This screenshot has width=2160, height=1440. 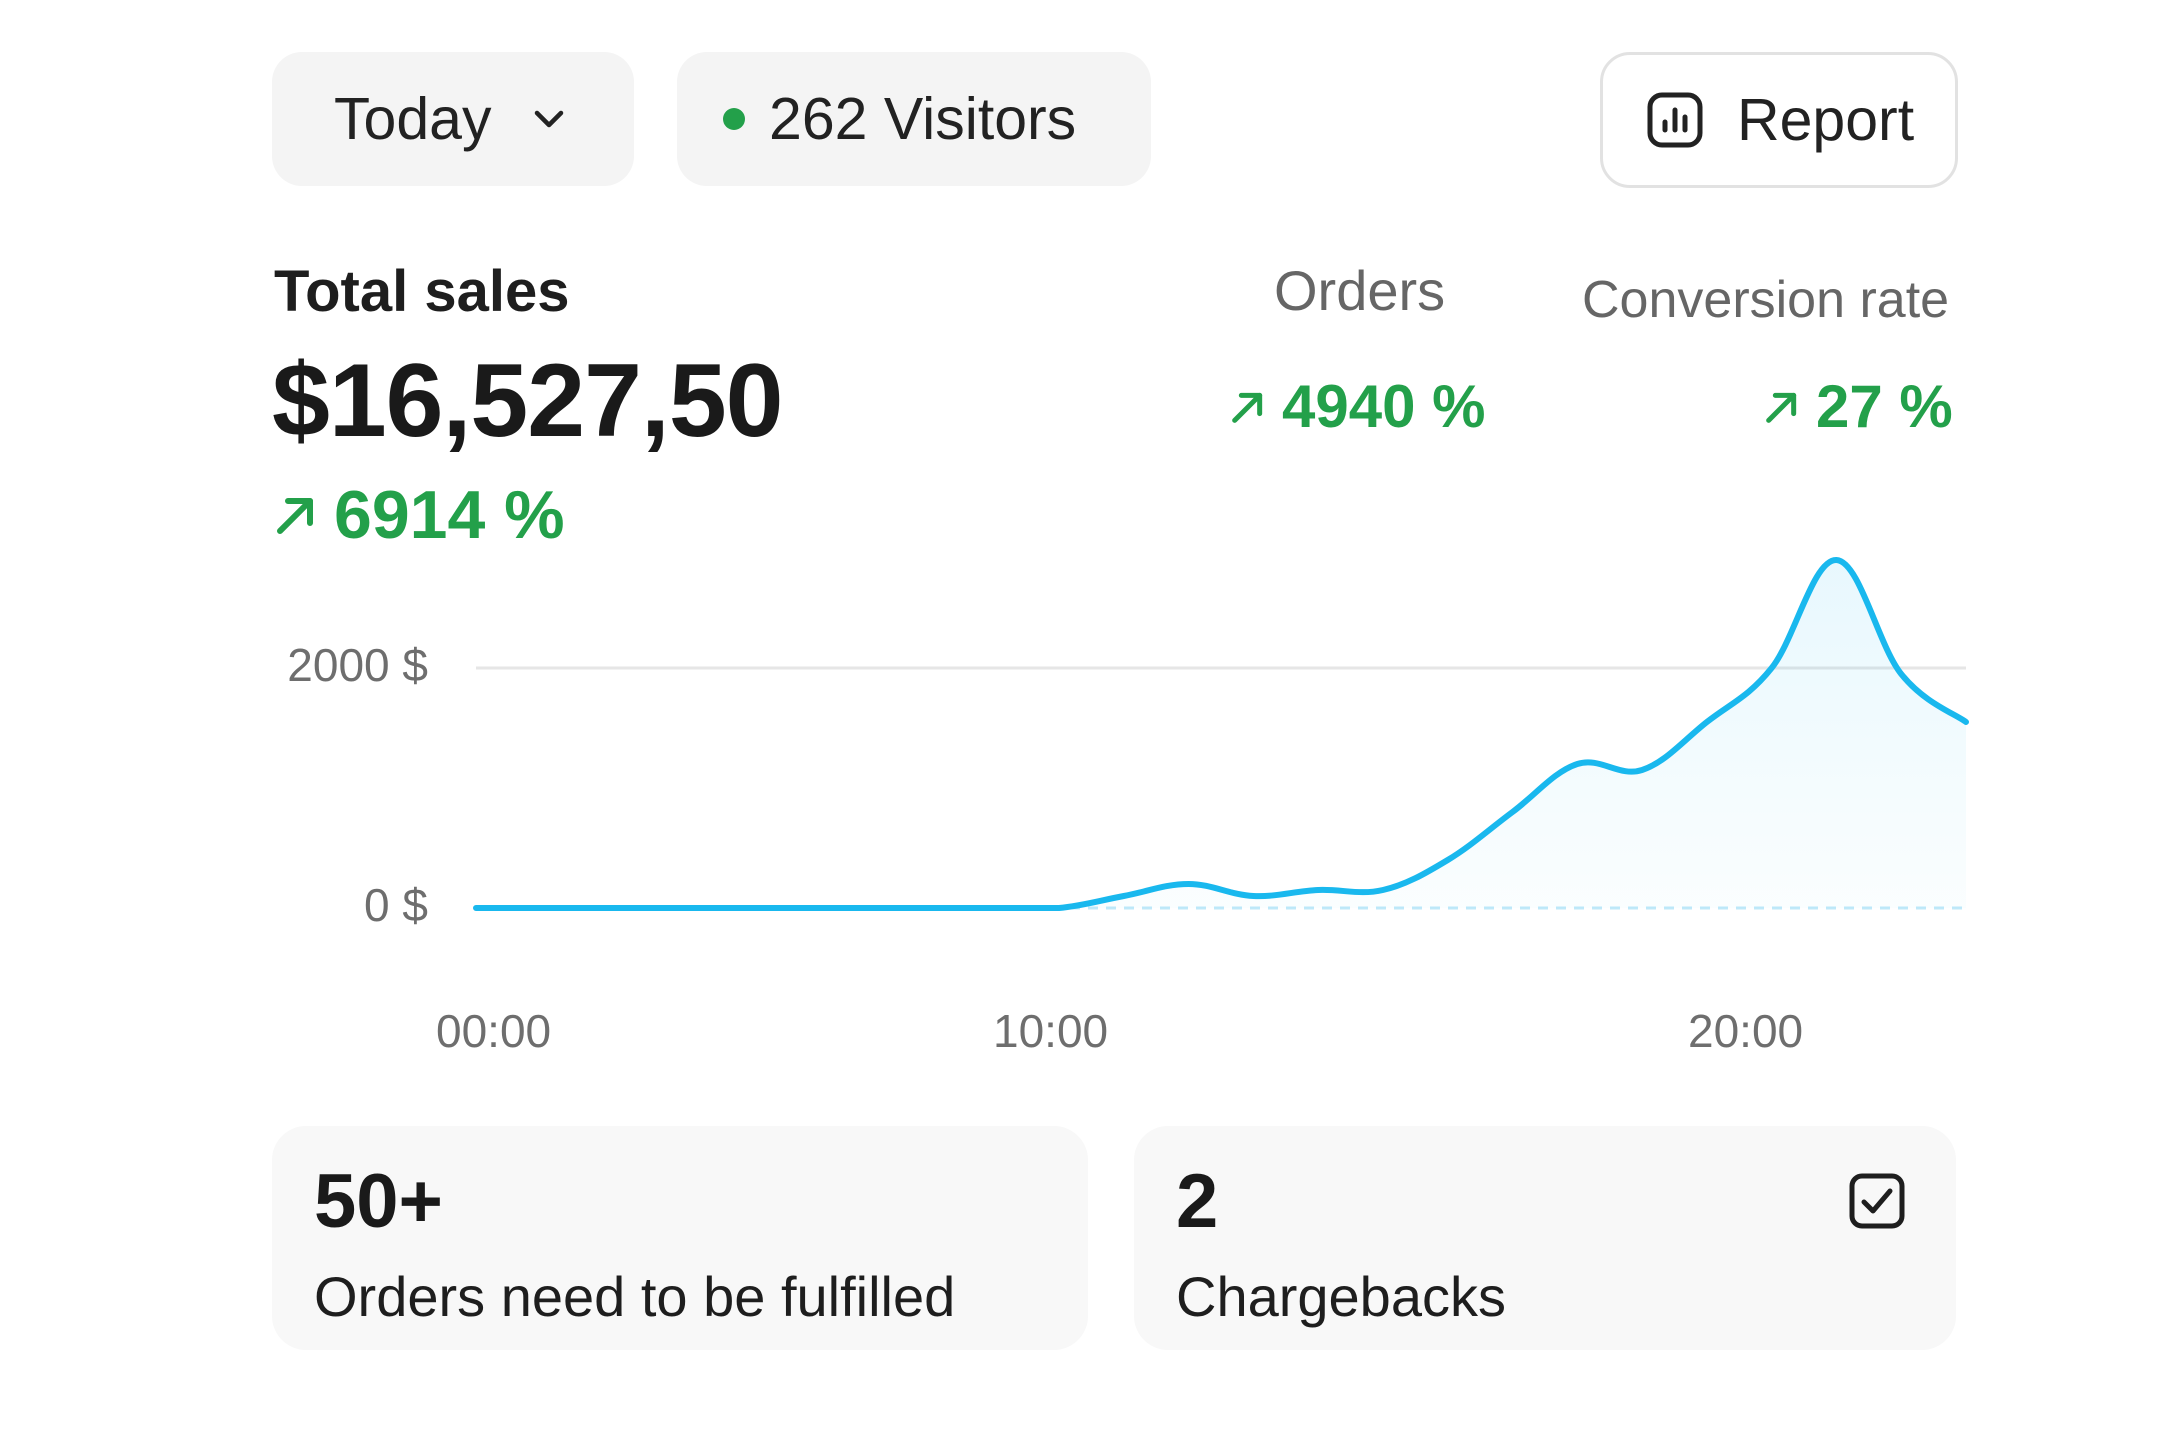 I want to click on data-point-19:00, so click(x=1707, y=722).